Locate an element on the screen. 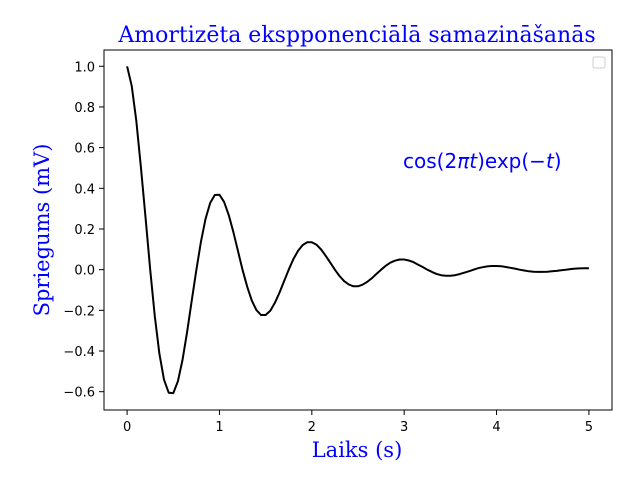 Image resolution: width=640 pixels, height=480 pixels. y-tick-label: −0.6 is located at coordinates (79, 393).